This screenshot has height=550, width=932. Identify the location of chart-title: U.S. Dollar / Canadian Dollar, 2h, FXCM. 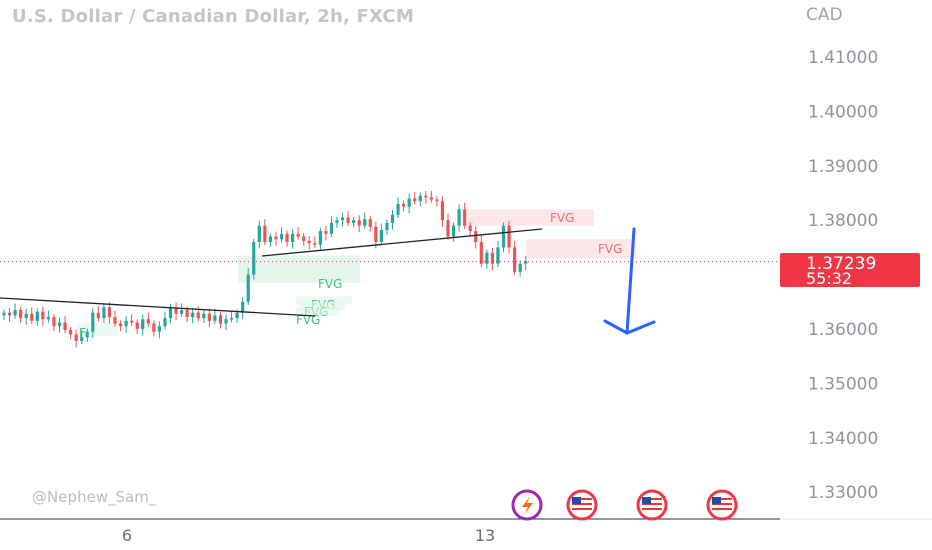
(213, 16).